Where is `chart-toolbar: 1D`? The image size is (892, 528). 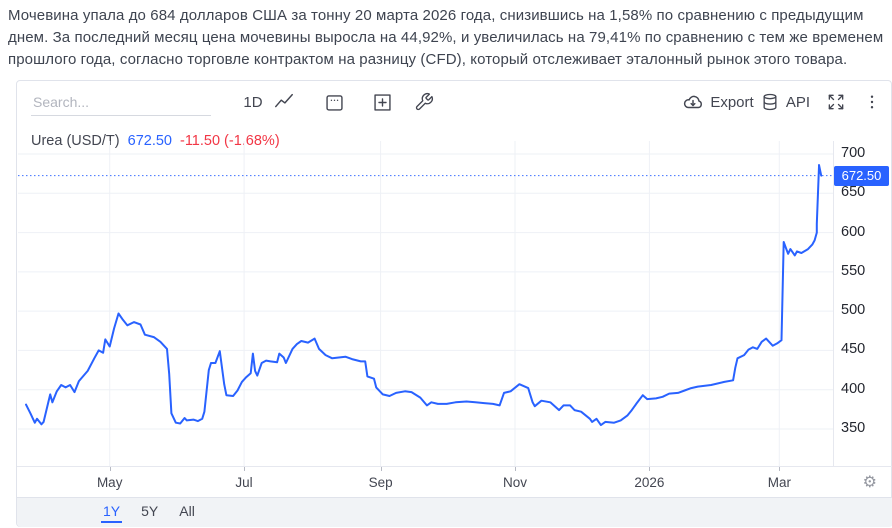 chart-toolbar: 1D is located at coordinates (454, 104).